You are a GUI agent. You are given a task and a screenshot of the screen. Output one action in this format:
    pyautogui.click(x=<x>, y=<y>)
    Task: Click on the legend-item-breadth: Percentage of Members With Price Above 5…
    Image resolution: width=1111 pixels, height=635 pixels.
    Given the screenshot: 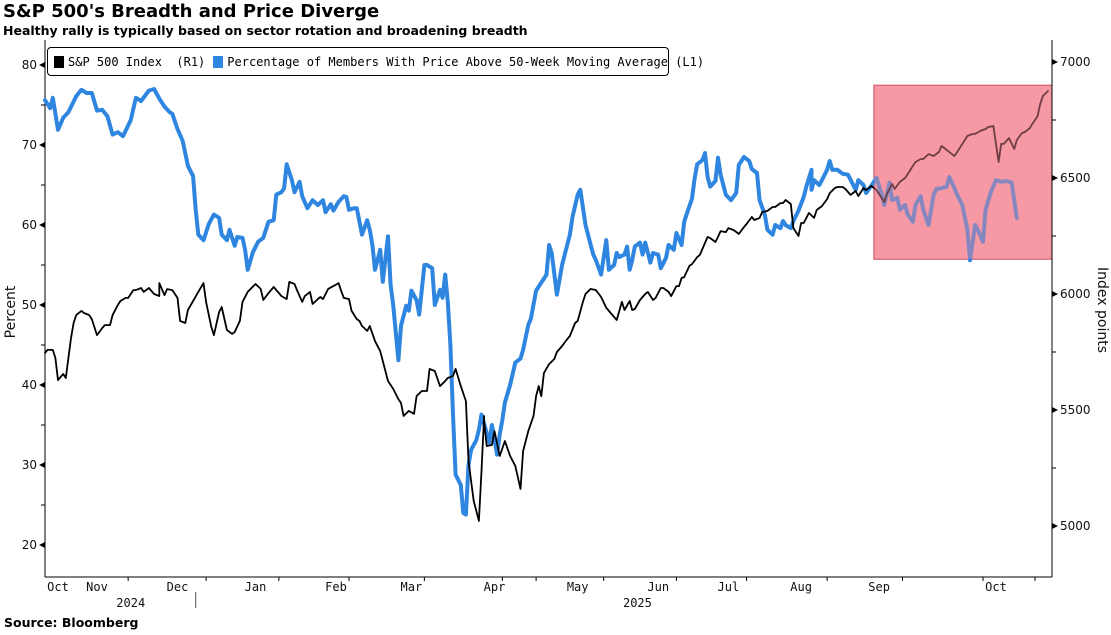 What is the action you would take?
    pyautogui.click(x=458, y=62)
    